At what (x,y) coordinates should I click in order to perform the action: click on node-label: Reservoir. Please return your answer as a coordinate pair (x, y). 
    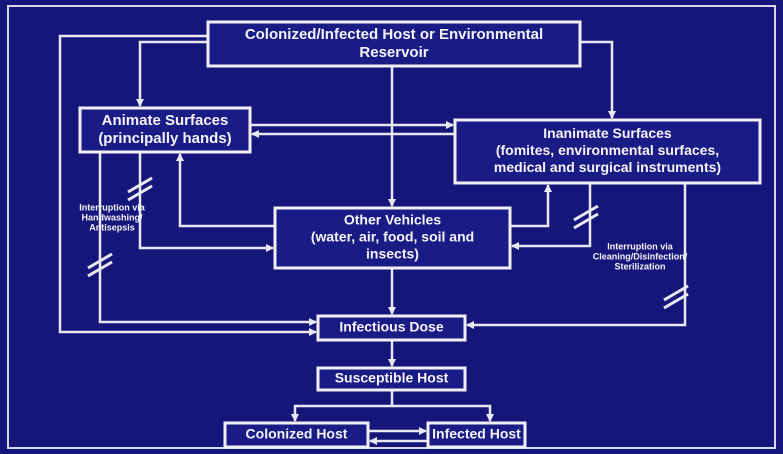
    Looking at the image, I should click on (393, 52).